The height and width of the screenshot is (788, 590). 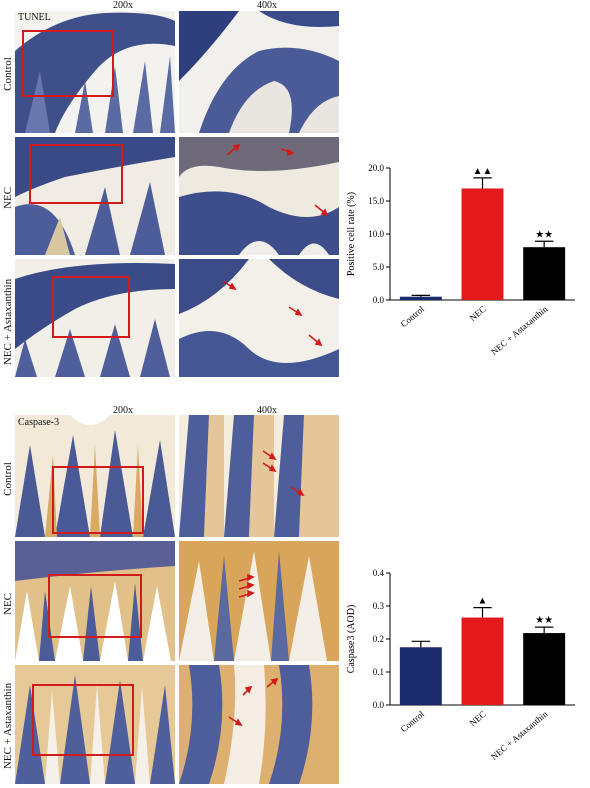 What do you see at coordinates (379, 267) in the screenshot?
I see `y-tick-label: 5.0` at bounding box center [379, 267].